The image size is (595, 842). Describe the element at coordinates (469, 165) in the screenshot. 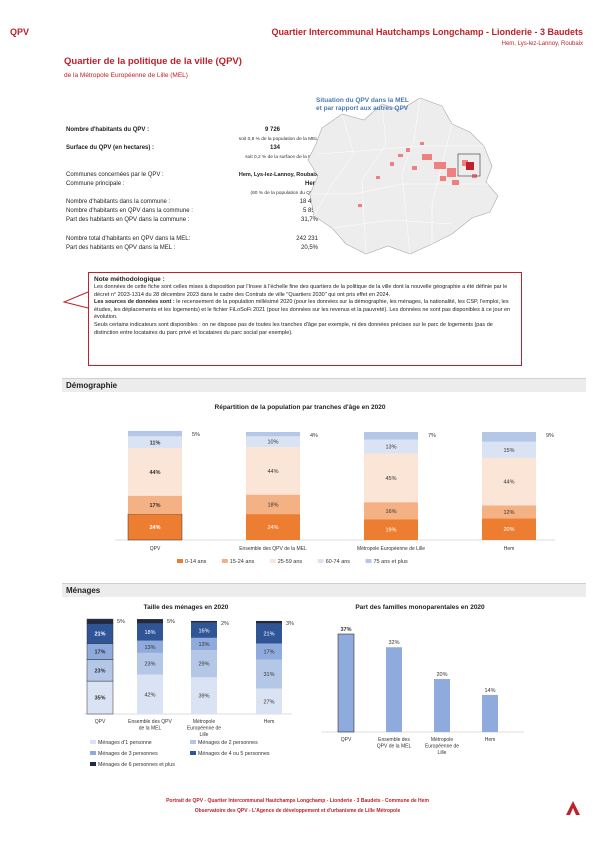

I see `focus-frame` at that location.